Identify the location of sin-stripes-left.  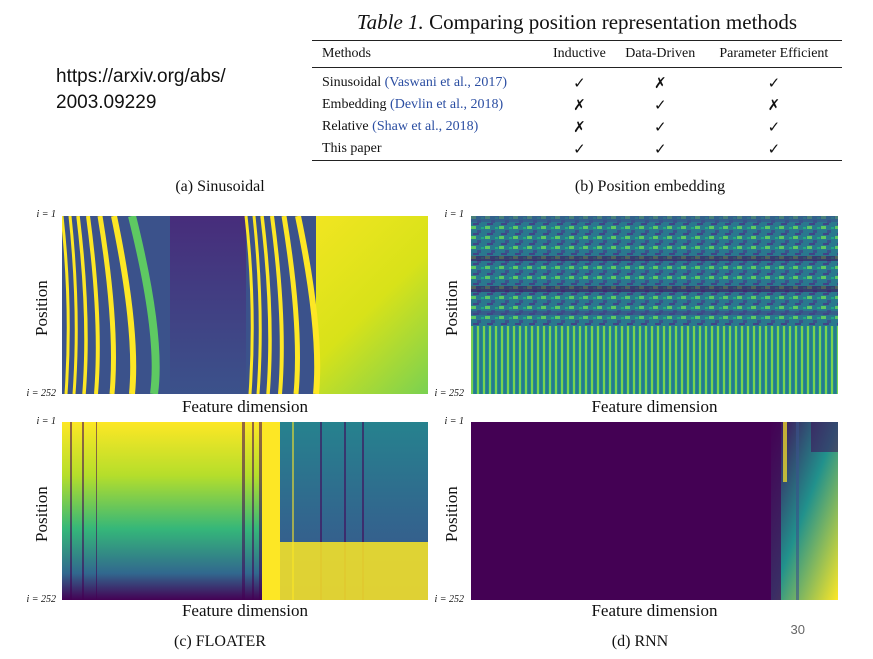
(111, 305).